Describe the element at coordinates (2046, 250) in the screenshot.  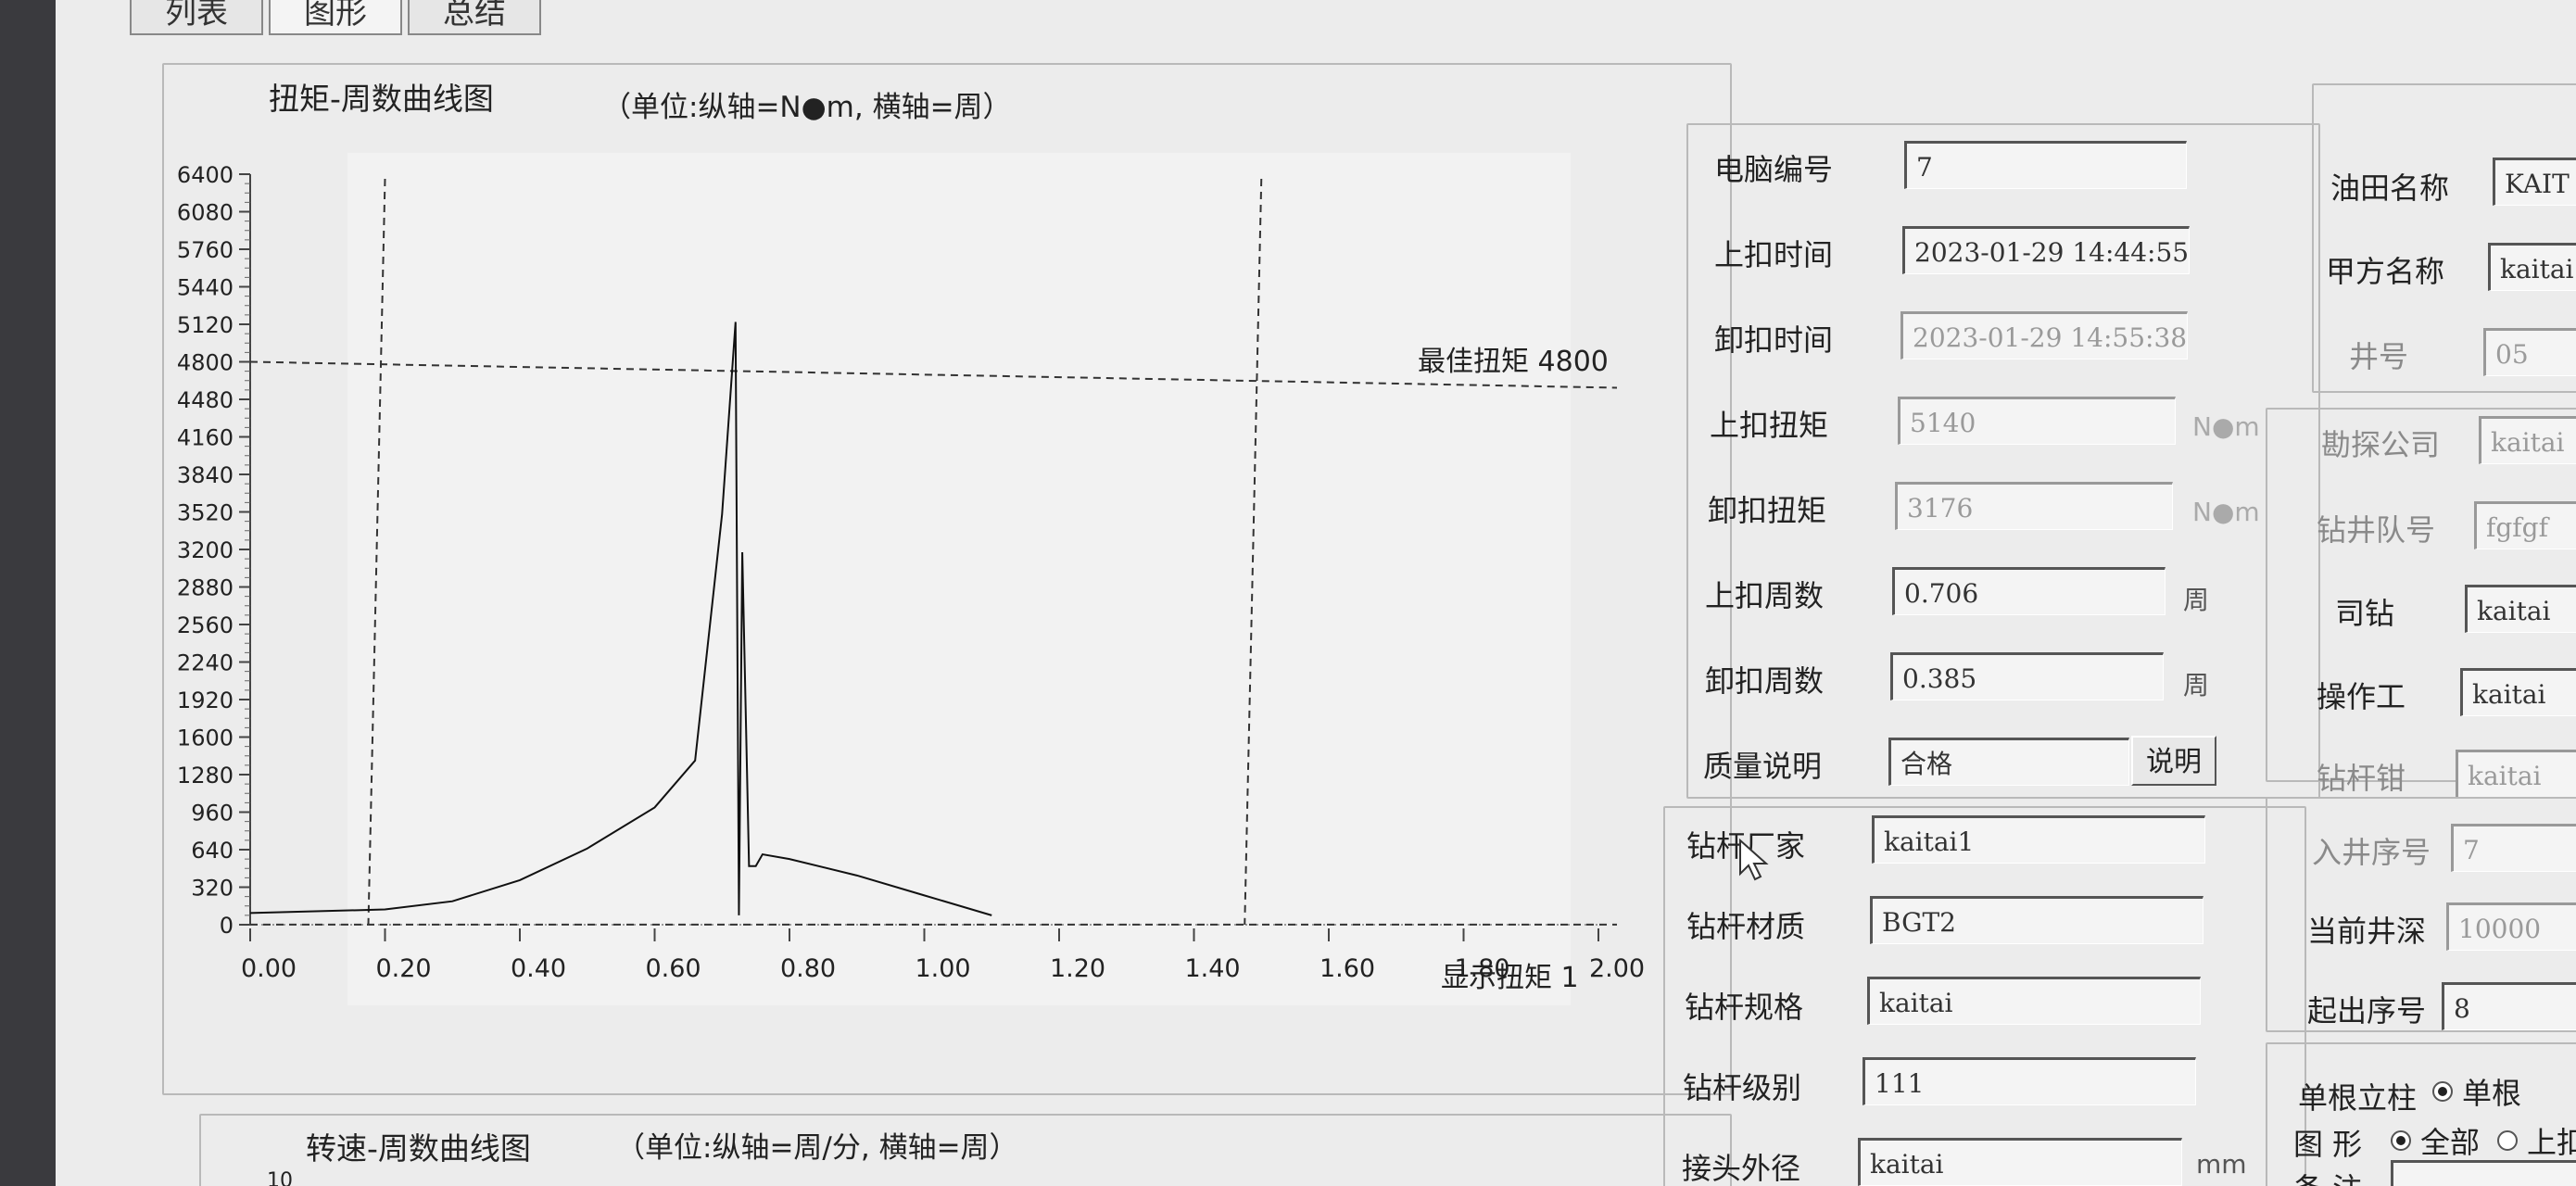
I see `makeup-time-field: 2023-01-29 14:44:55` at that location.